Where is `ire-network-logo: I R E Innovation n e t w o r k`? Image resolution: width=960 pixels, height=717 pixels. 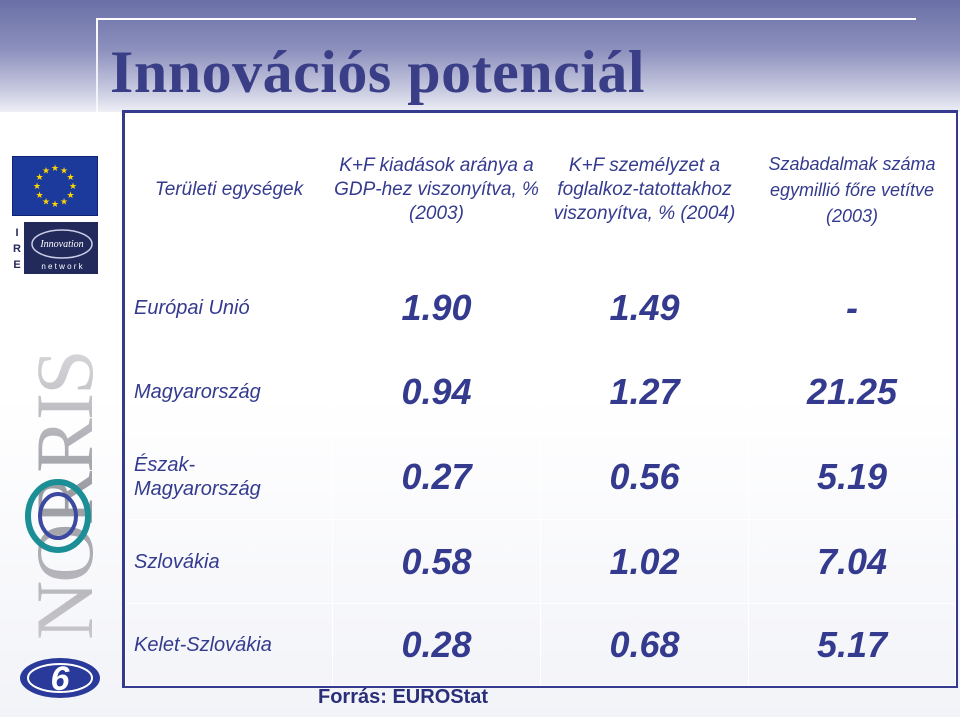
ire-network-logo: I R E Innovation n e t w o r k is located at coordinates (54, 248).